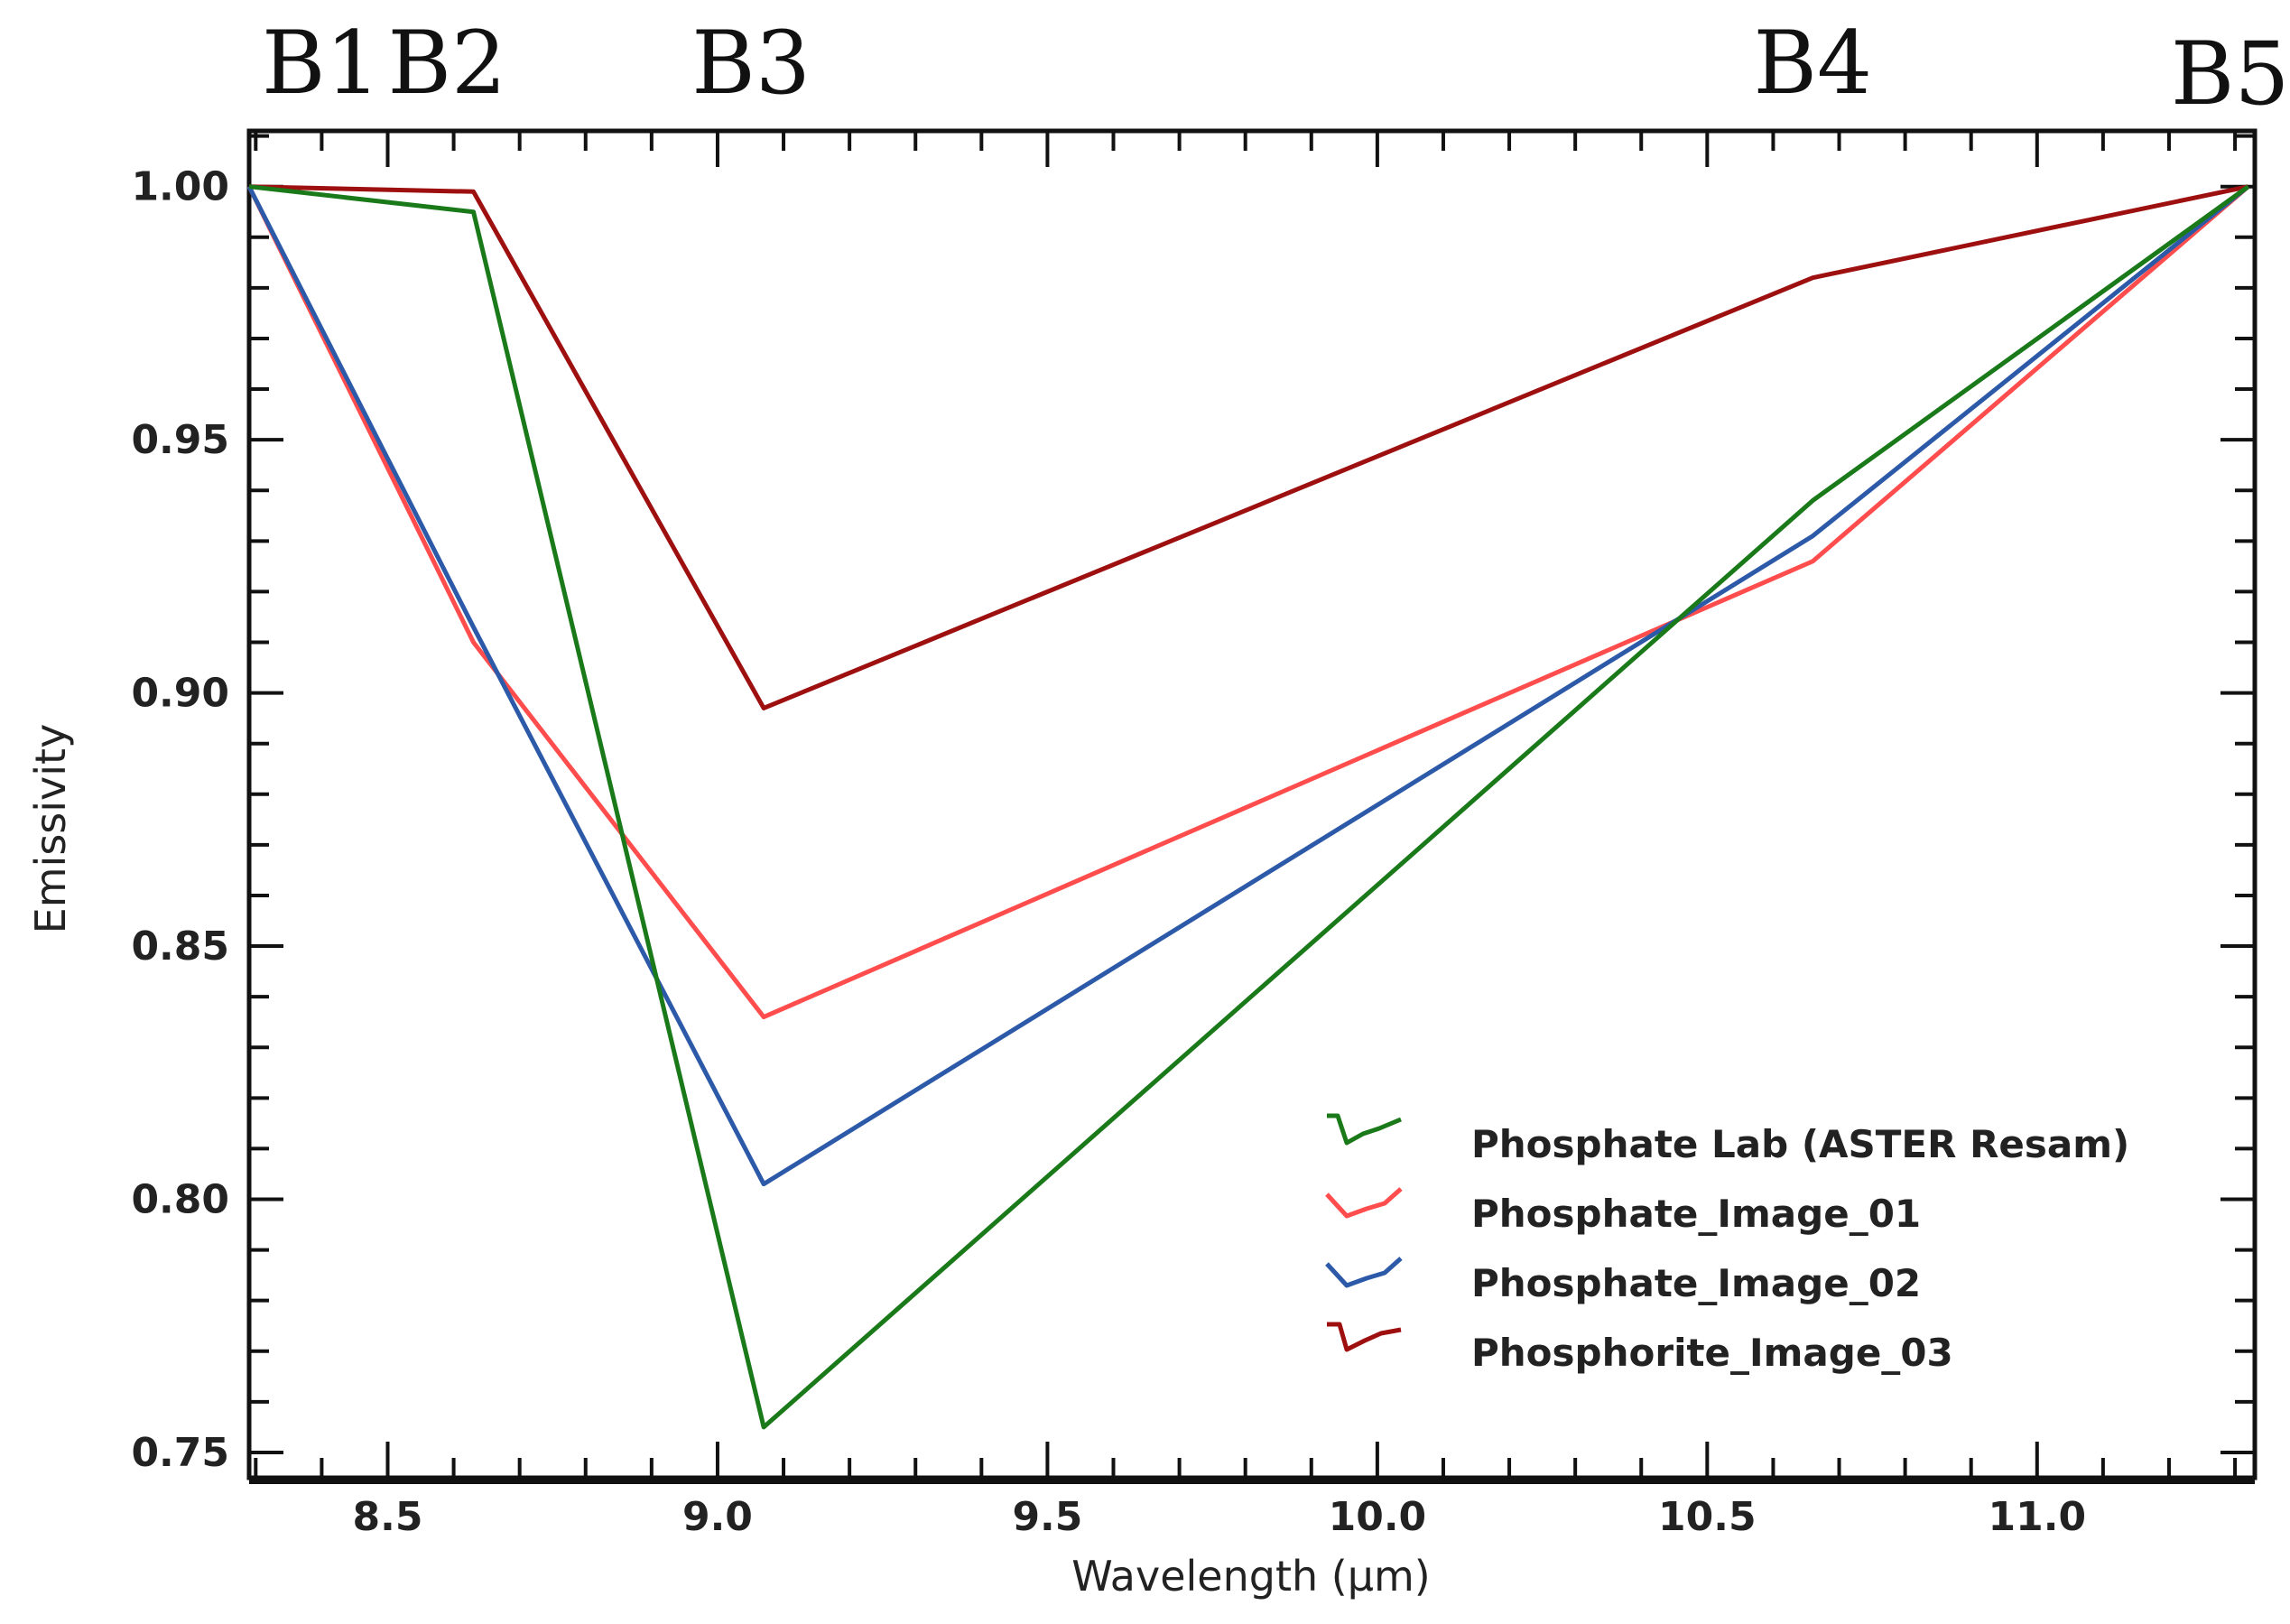  I want to click on band-label-b3: B3, so click(751, 64).